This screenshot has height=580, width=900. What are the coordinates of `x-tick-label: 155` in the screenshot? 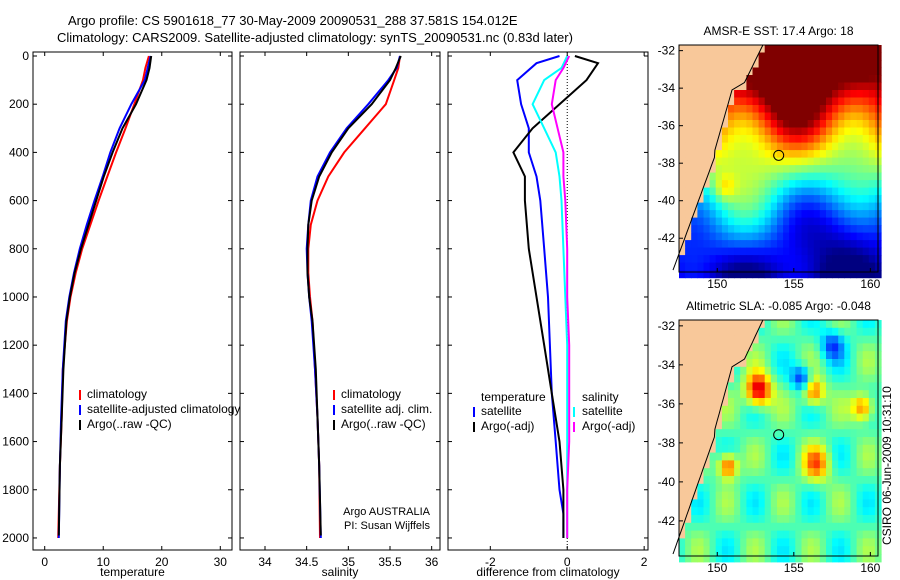 It's located at (794, 284).